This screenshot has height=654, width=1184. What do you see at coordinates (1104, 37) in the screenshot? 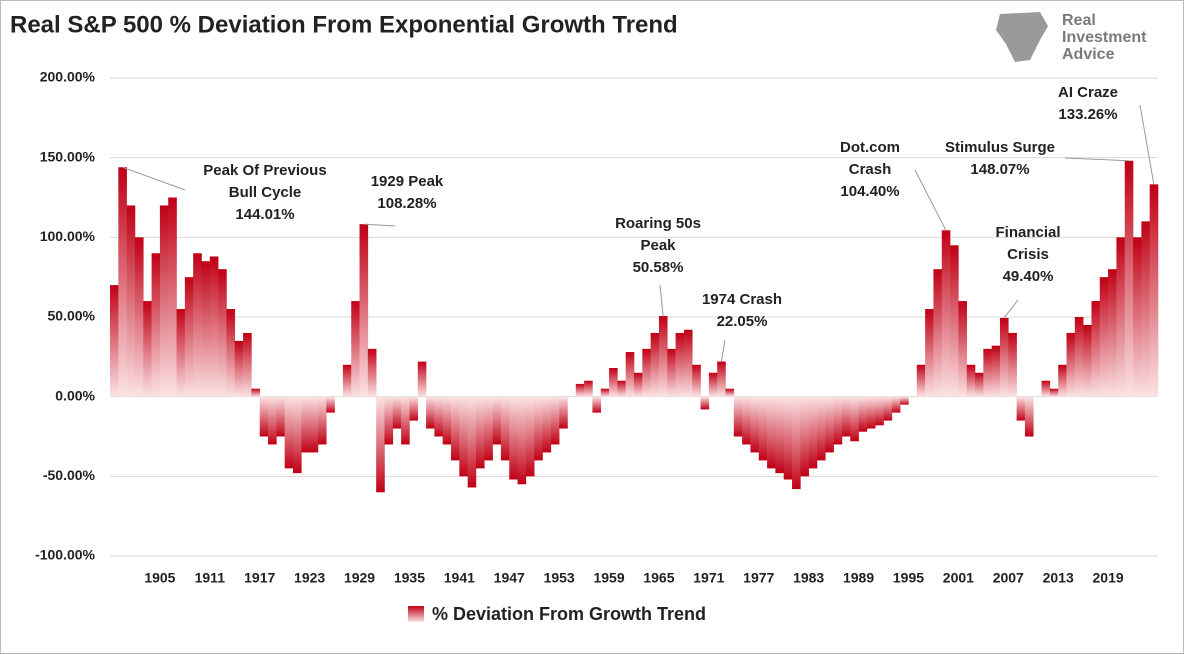
I see `logo-text: Investment` at bounding box center [1104, 37].